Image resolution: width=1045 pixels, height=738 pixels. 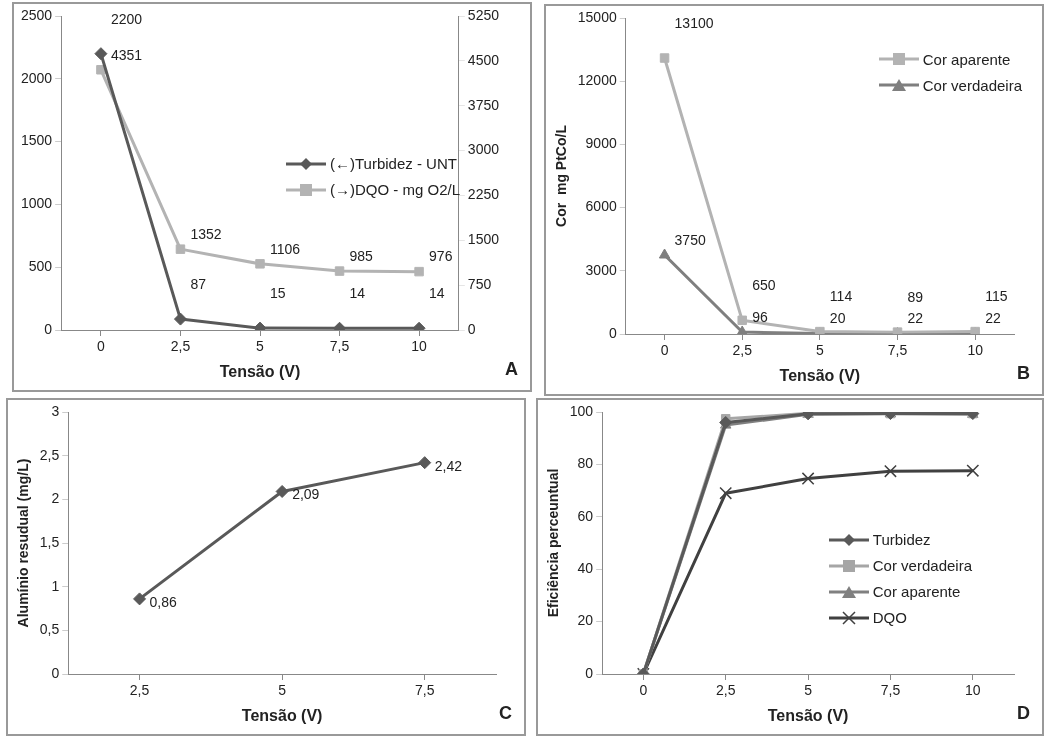 I want to click on y-tick-label: 100, so click(x=581, y=410).